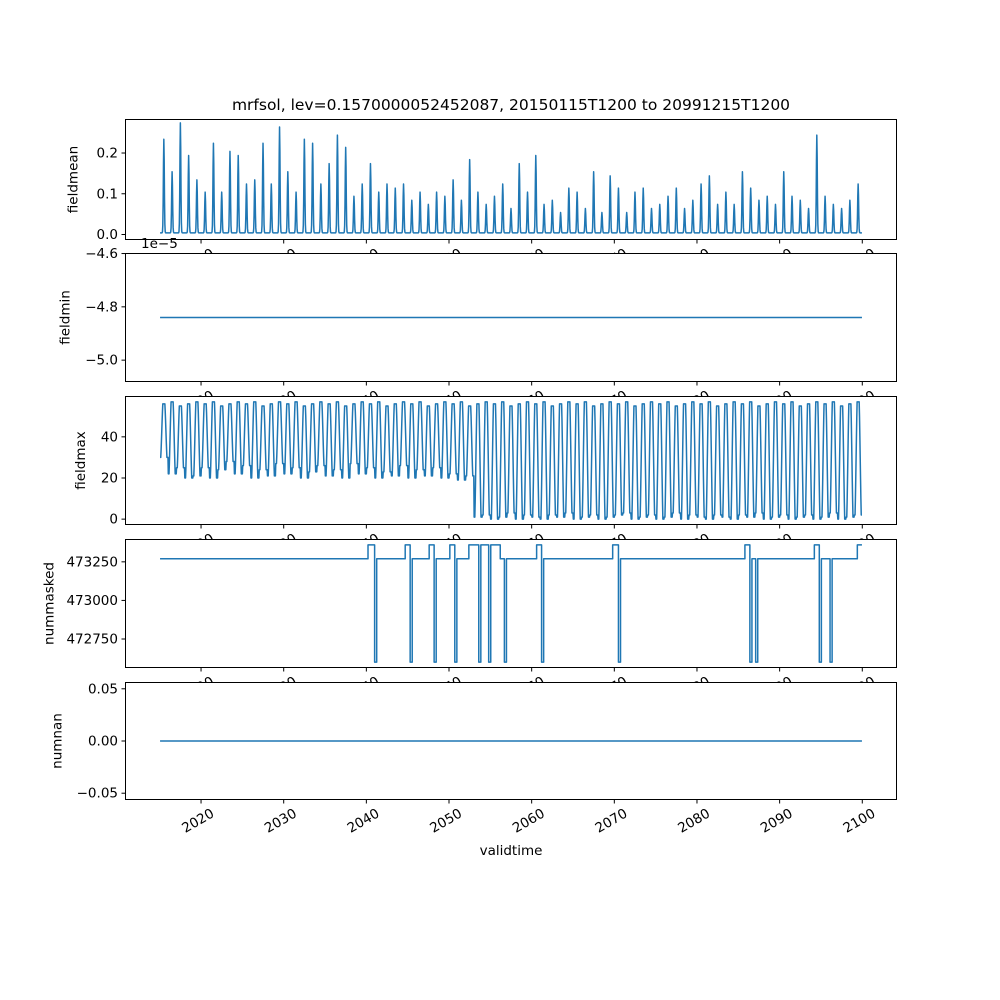 This screenshot has width=1000, height=1000. Describe the element at coordinates (694, 821) in the screenshot. I see `x-tick-label: 2080` at that location.